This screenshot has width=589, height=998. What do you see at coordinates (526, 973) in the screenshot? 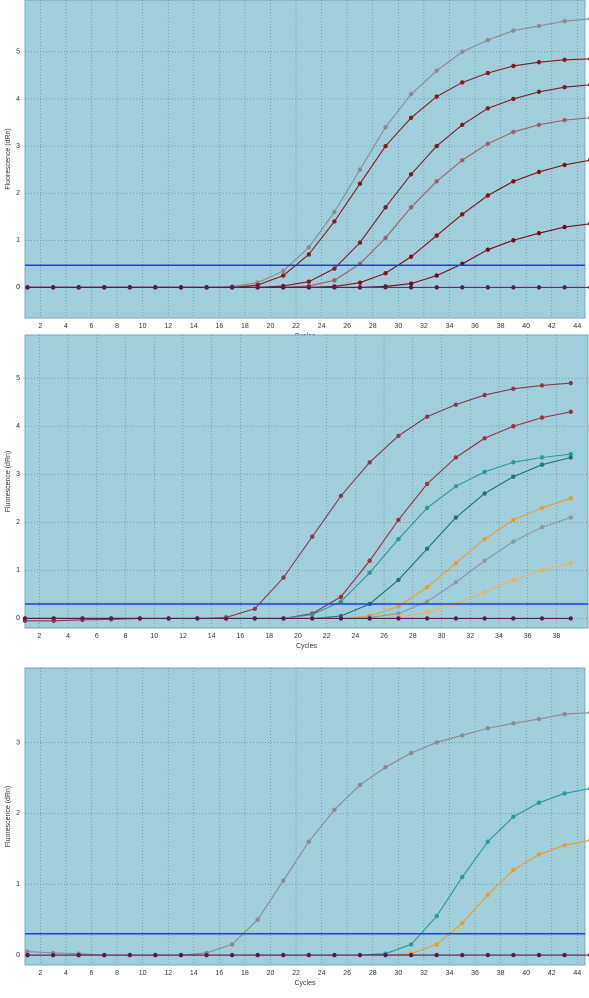
I see `x-tick-label: 40` at bounding box center [526, 973].